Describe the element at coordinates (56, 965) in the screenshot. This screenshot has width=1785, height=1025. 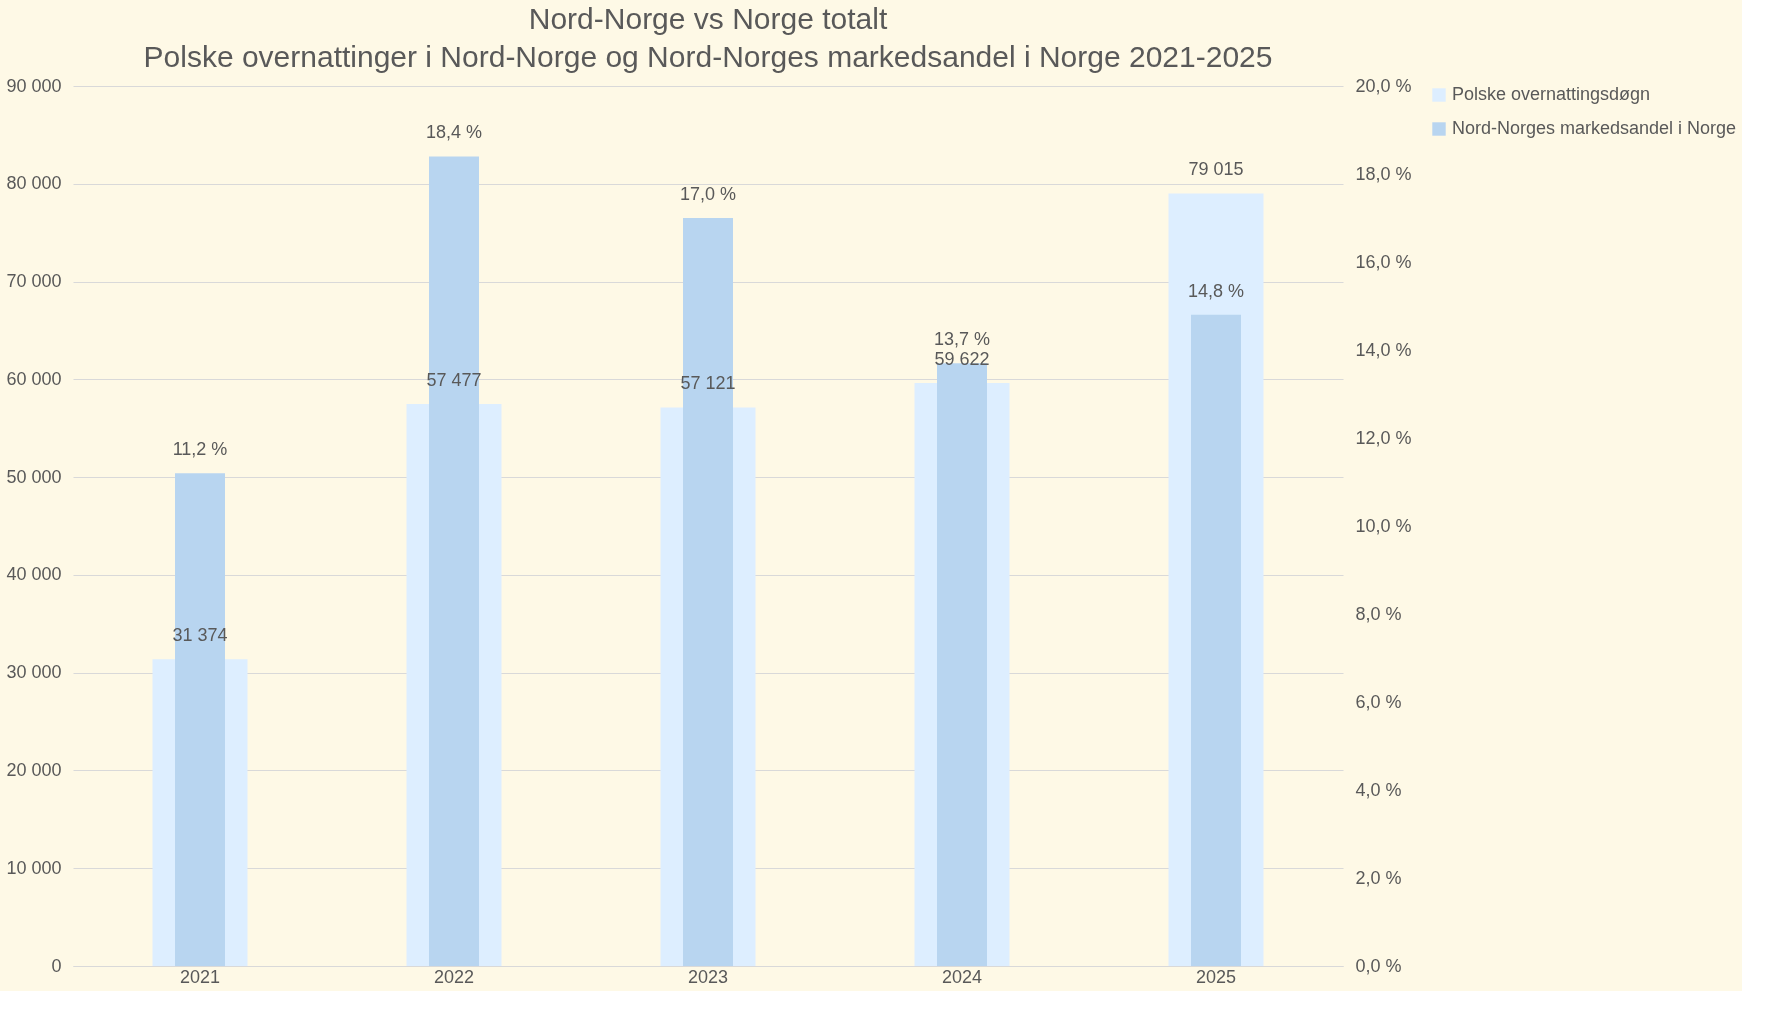
I see `y-tick-label: 0` at that location.